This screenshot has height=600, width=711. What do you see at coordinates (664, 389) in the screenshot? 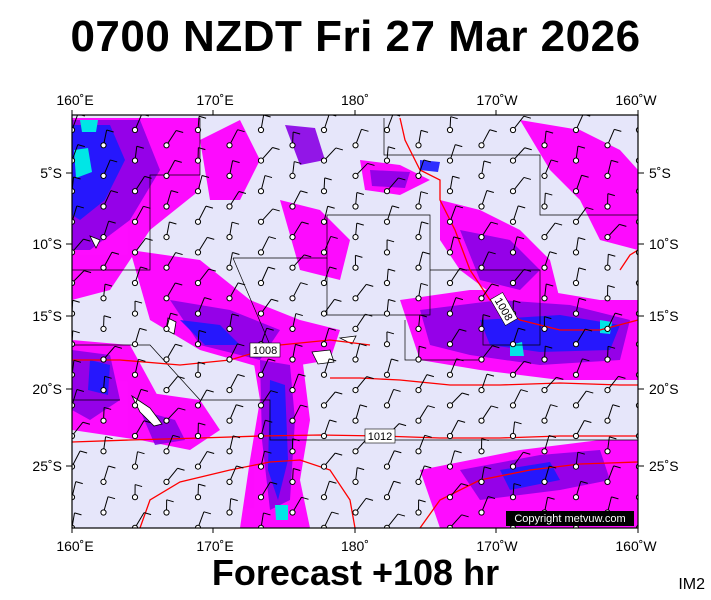
I see `lat-label-right: 20˚S` at bounding box center [664, 389].